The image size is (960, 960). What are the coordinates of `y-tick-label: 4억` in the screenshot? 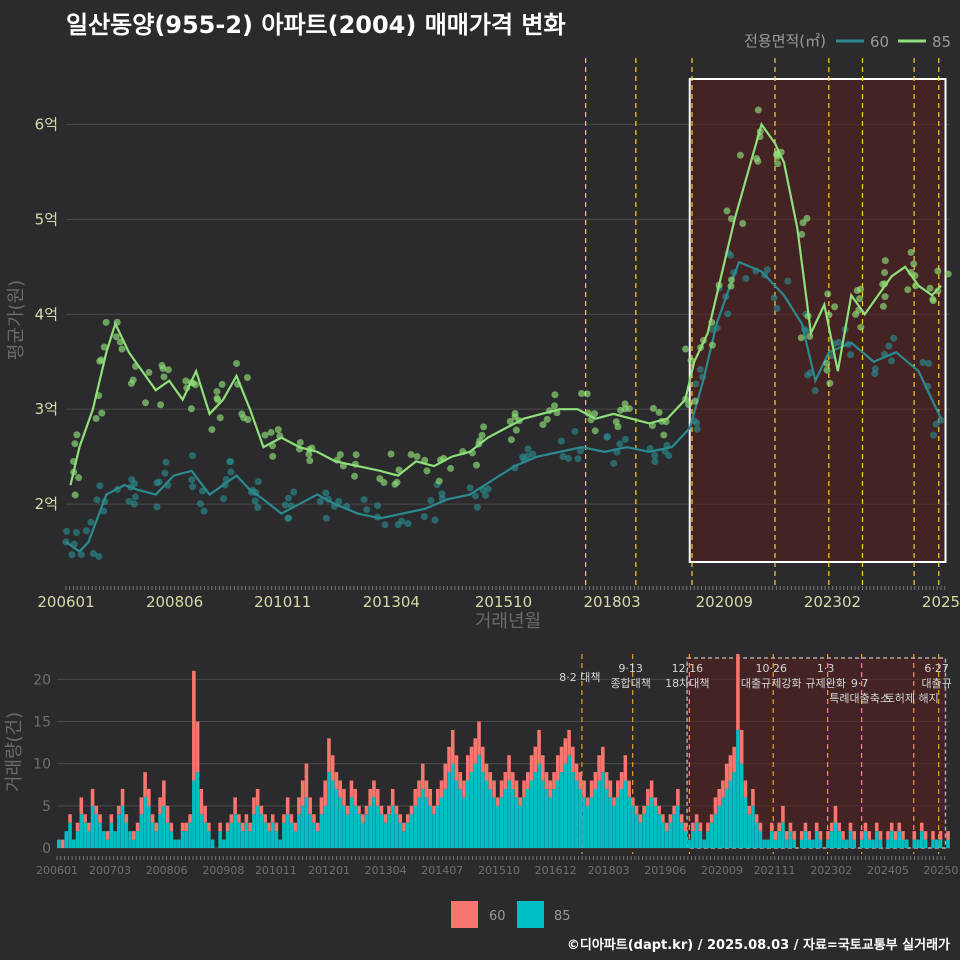 It's located at (46, 314).